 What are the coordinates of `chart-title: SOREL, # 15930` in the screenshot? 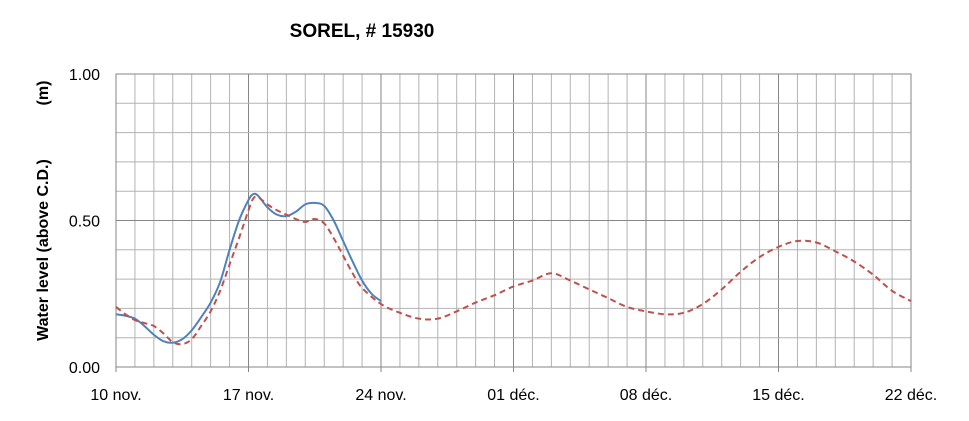 It's located at (362, 31).